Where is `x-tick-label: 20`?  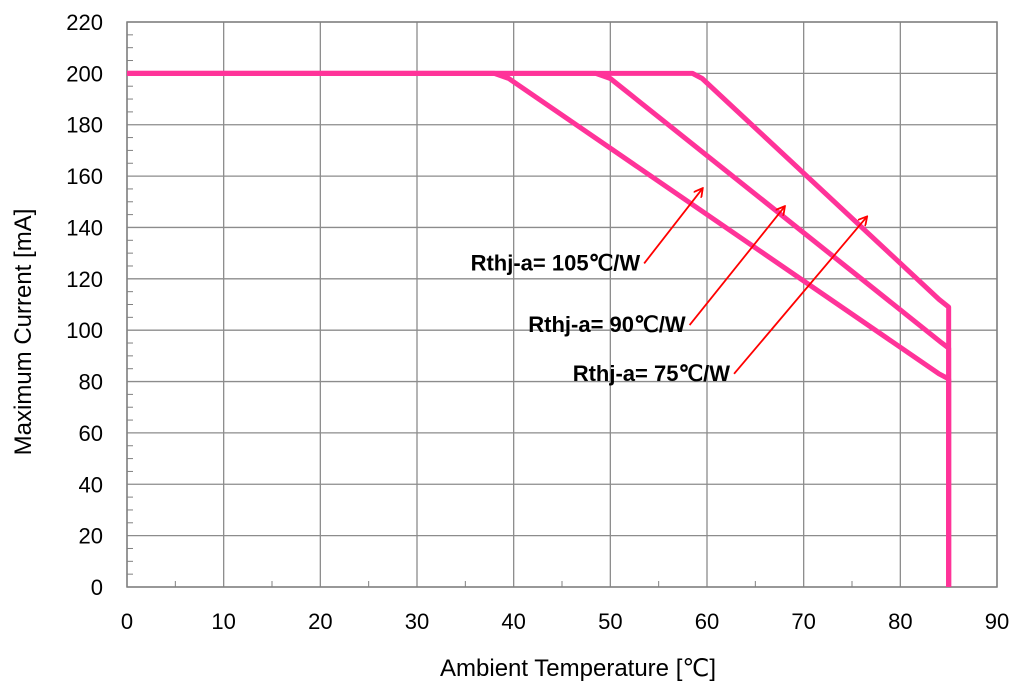
x-tick-label: 20 is located at coordinates (320, 621).